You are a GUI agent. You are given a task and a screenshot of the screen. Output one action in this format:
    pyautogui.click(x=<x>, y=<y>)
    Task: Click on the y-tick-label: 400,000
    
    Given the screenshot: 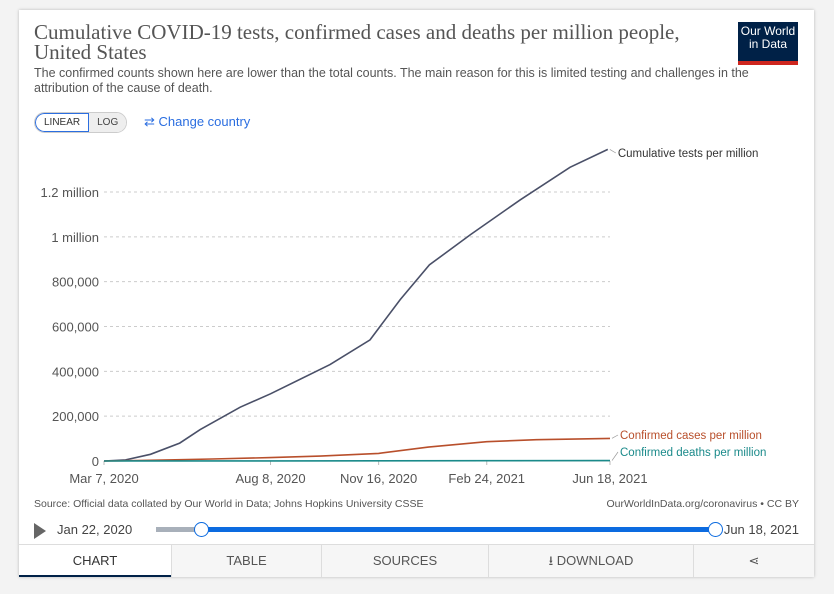 What is the action you would take?
    pyautogui.click(x=75, y=371)
    